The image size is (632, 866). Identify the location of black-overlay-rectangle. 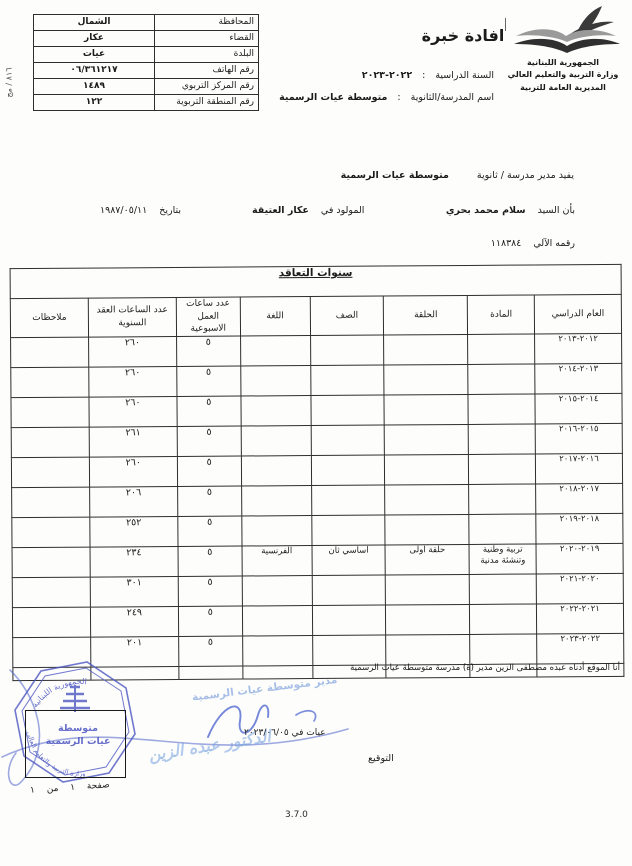
(75, 744).